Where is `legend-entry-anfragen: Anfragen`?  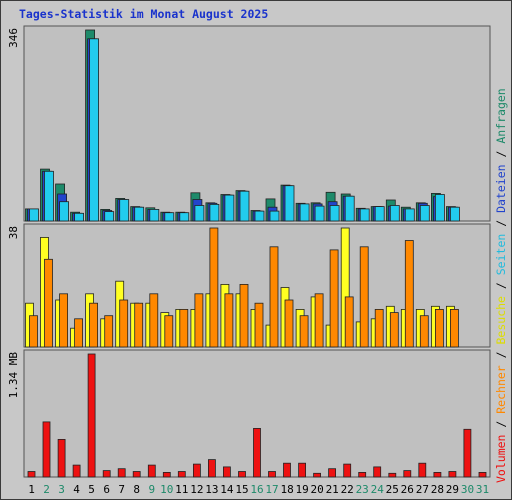
legend-entry-anfragen: Anfragen is located at coordinates (501, 115).